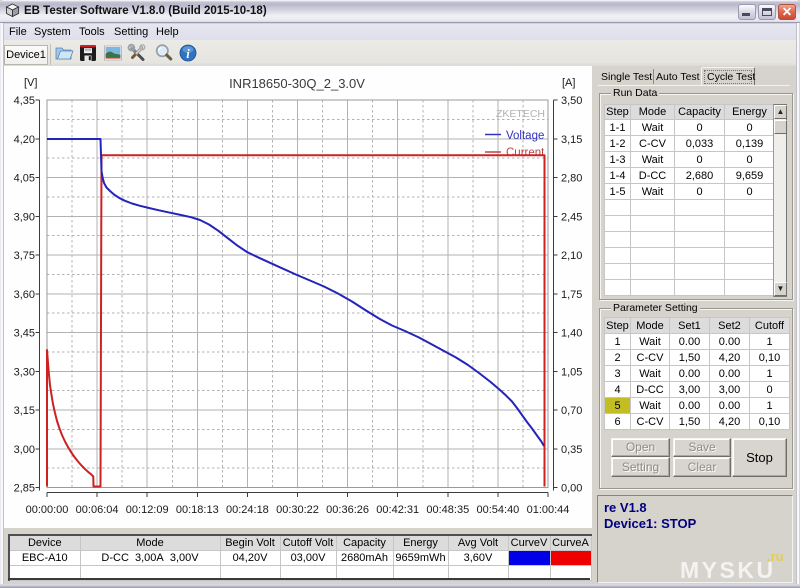 Image resolution: width=800 pixels, height=588 pixels. Describe the element at coordinates (571, 411) in the screenshot. I see `svg-text: 0,70` at that location.